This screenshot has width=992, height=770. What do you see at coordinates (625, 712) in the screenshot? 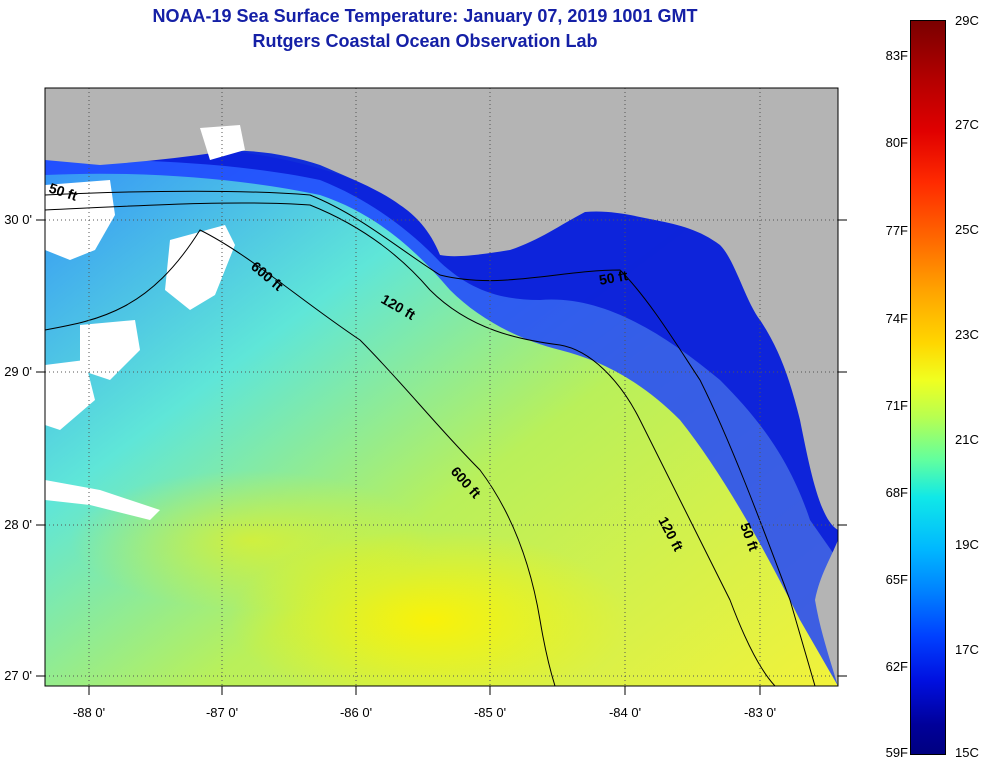
I see `longitude-label: -84 0'` at bounding box center [625, 712].